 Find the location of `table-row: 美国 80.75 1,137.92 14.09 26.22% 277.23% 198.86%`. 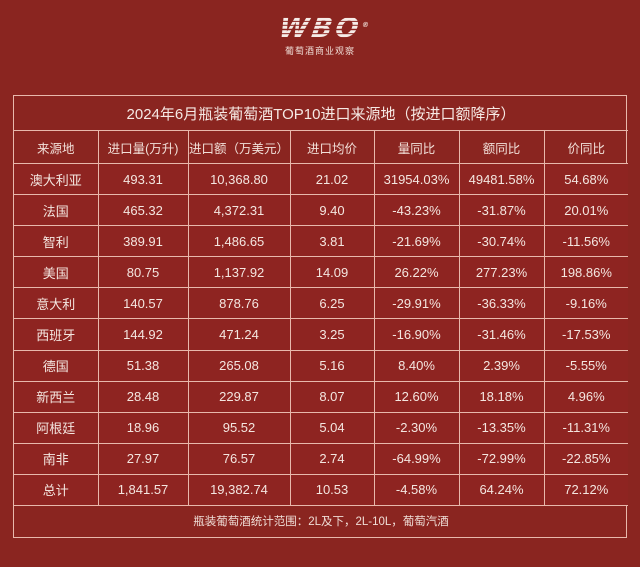

table-row: 美国 80.75 1,137.92 14.09 26.22% 277.23% 198.86% is located at coordinates (321, 272).